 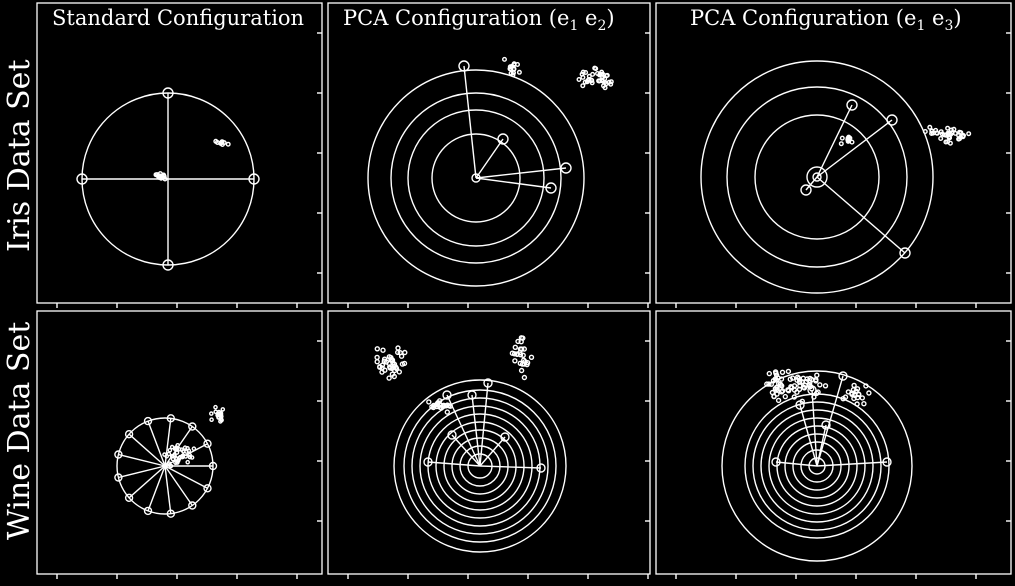 What do you see at coordinates (935, 18) in the screenshot?
I see `title-pca13-mid: e` at bounding box center [935, 18].